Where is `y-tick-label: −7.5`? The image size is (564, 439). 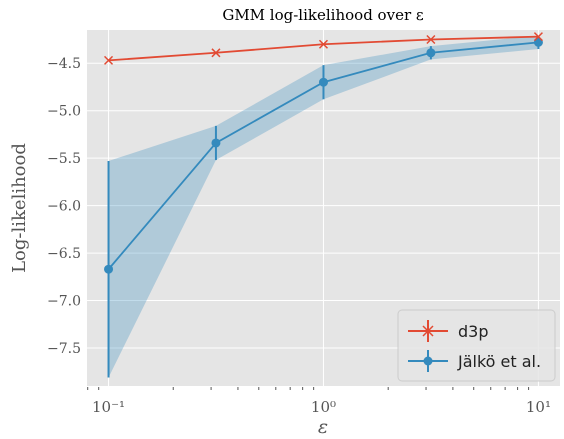 y-tick-label: −7.5 is located at coordinates (64, 349).